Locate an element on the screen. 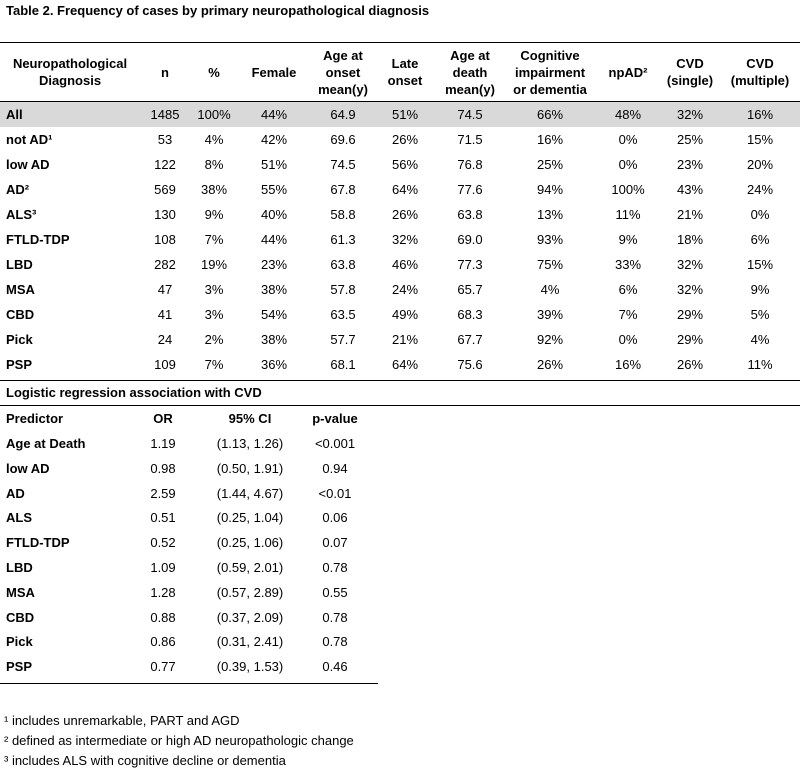 The height and width of the screenshot is (768, 800). cell: 75.6 is located at coordinates (470, 364).